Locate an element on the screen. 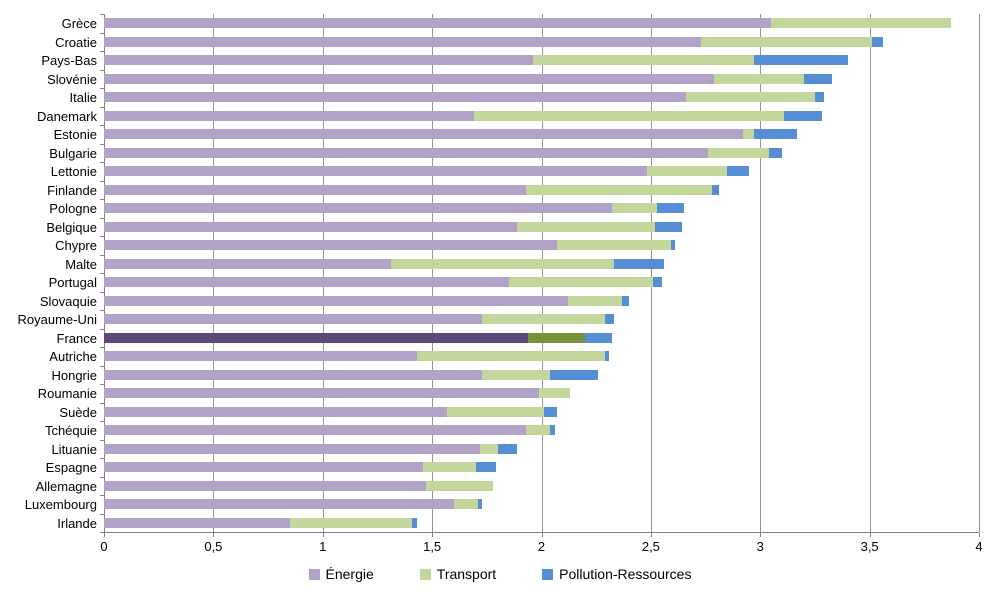  bar-row-bulgarie is located at coordinates (541, 153).